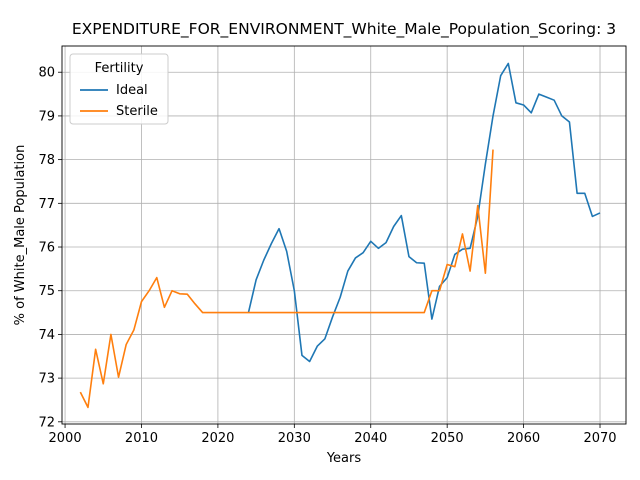  What do you see at coordinates (333, 435) in the screenshot?
I see `x-axis: 2000 2010 2020 2030 2040 2050 2060 2070` at bounding box center [333, 435].